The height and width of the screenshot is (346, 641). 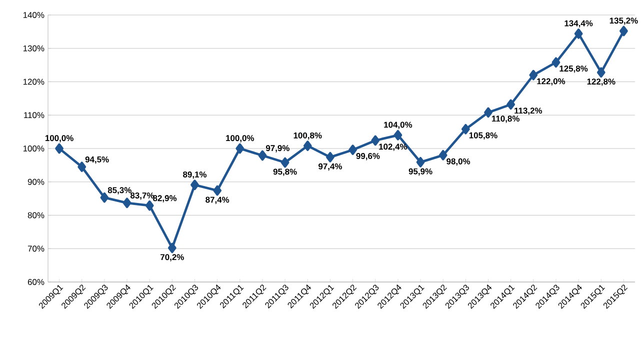 What do you see at coordinates (308, 136) in the screenshot?
I see `data-label: 100,8%` at bounding box center [308, 136].